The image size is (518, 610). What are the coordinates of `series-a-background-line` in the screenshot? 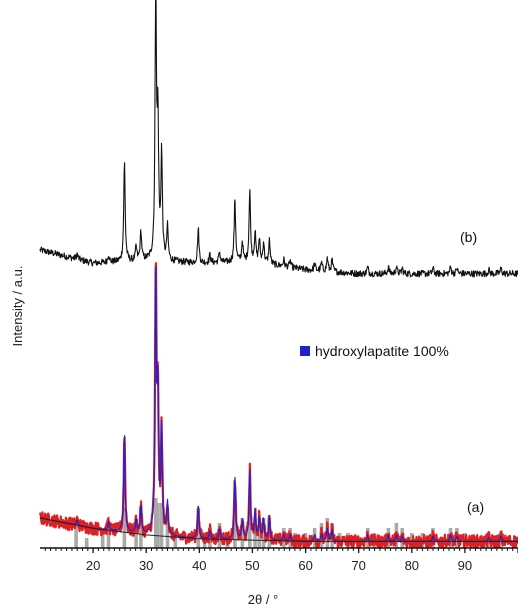 It's located at (278, 529).